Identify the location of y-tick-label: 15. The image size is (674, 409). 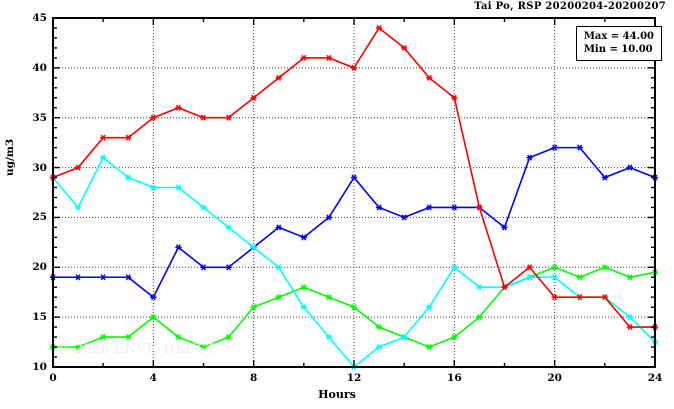
(39, 317).